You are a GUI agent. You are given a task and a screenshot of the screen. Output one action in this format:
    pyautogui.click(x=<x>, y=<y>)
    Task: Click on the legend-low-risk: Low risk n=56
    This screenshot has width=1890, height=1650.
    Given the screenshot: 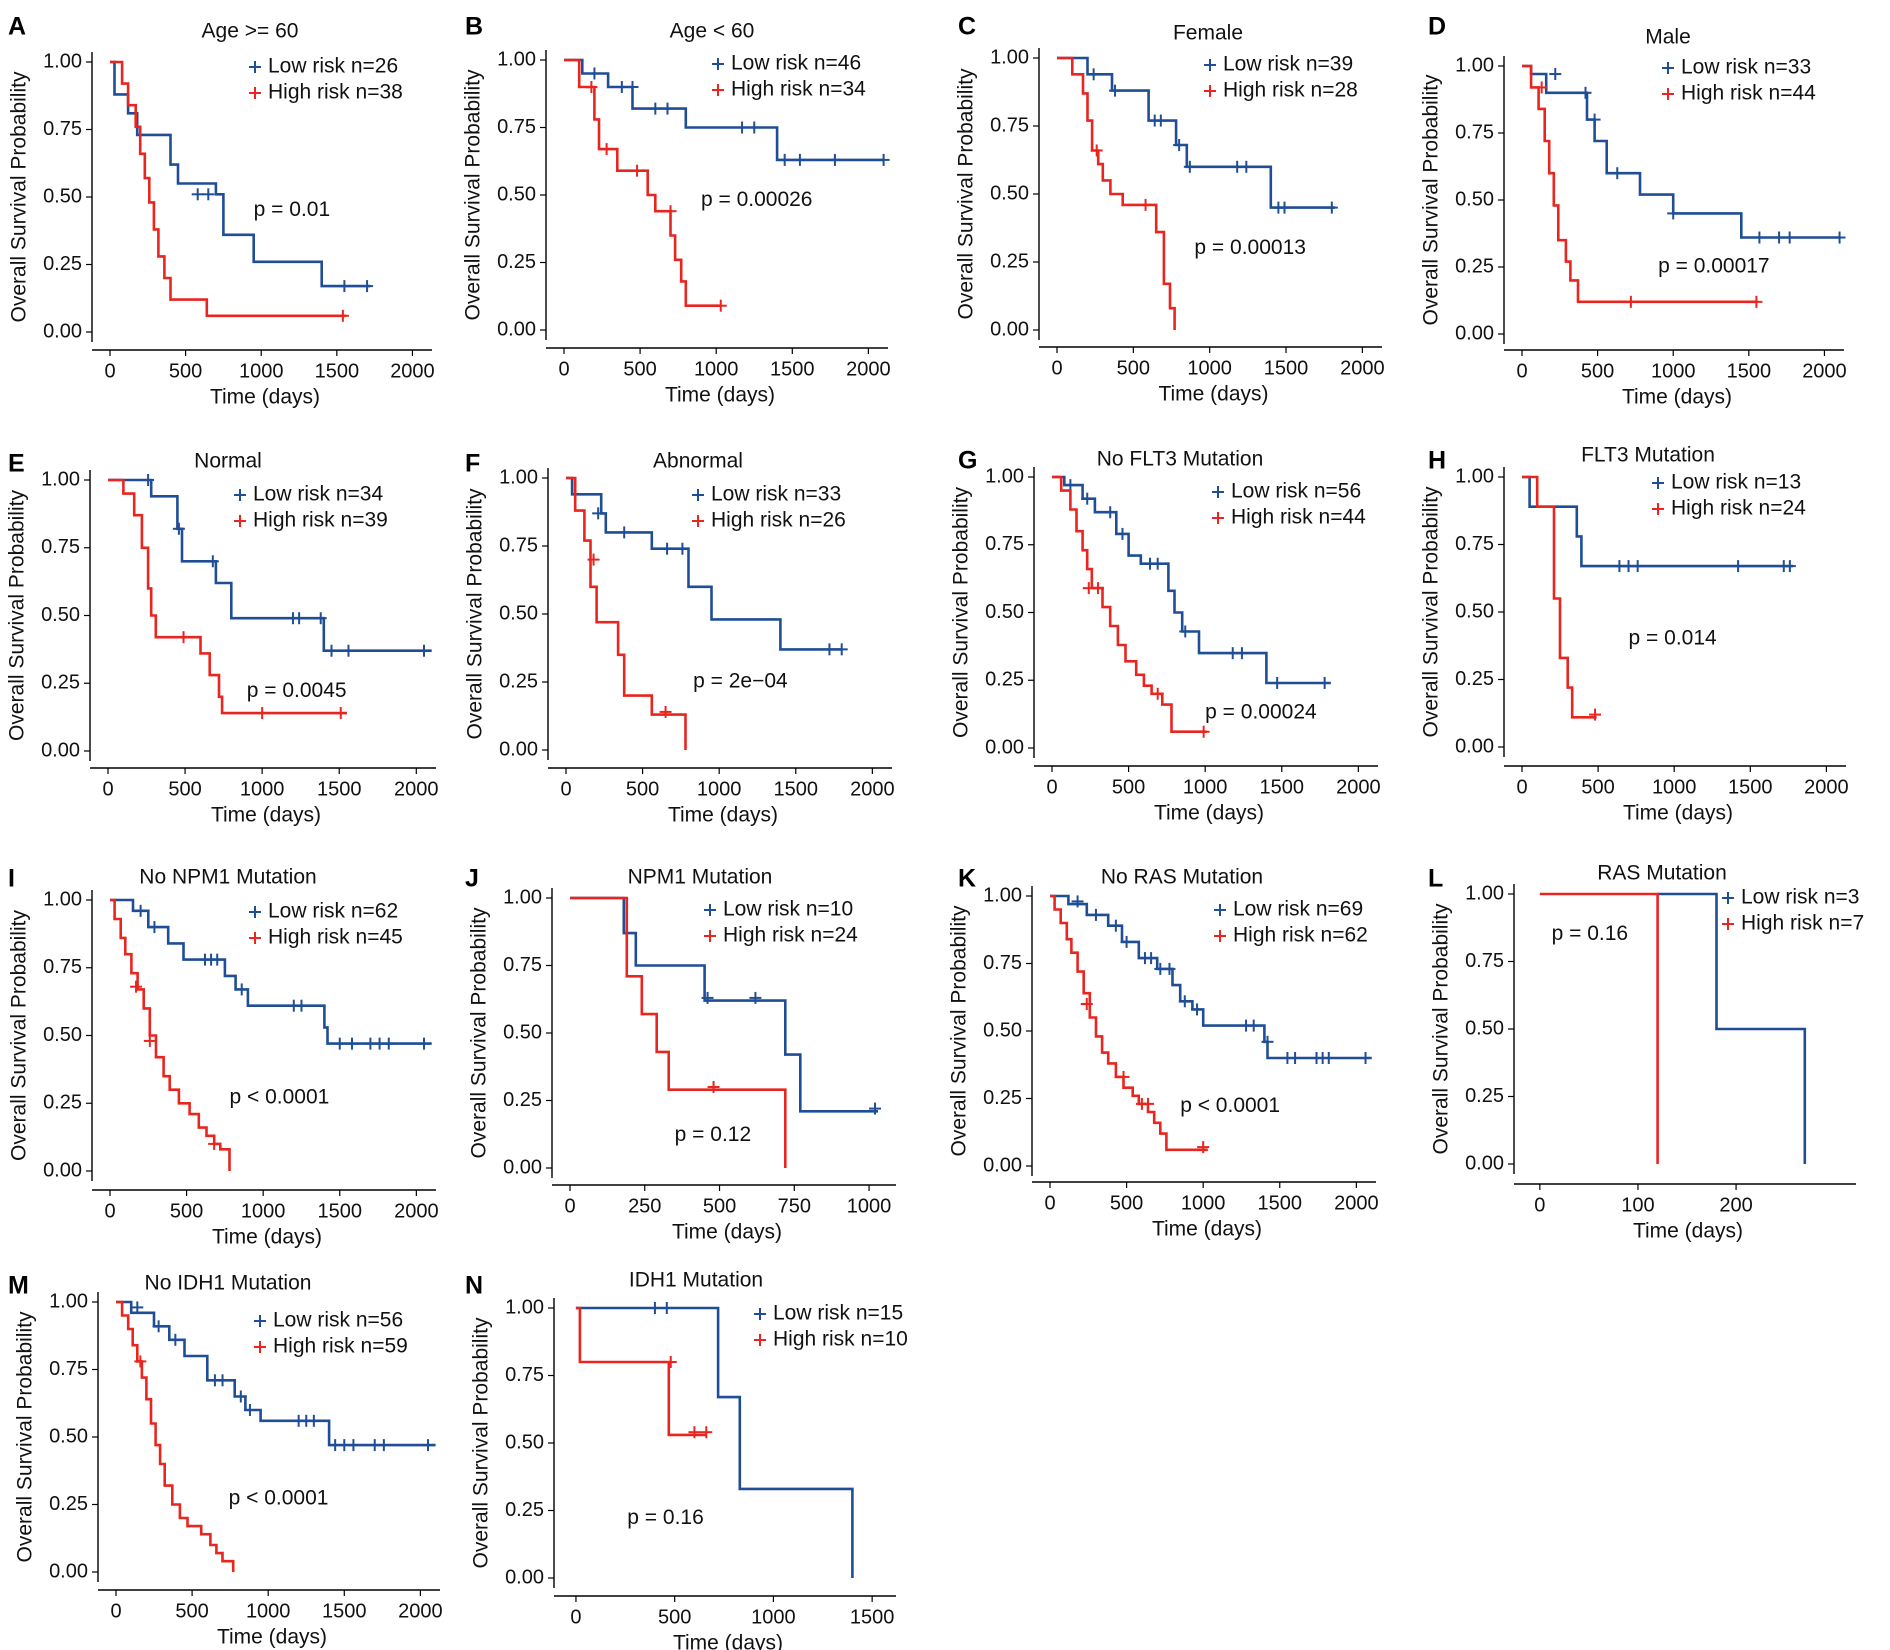 What is the action you would take?
    pyautogui.click(x=328, y=1320)
    